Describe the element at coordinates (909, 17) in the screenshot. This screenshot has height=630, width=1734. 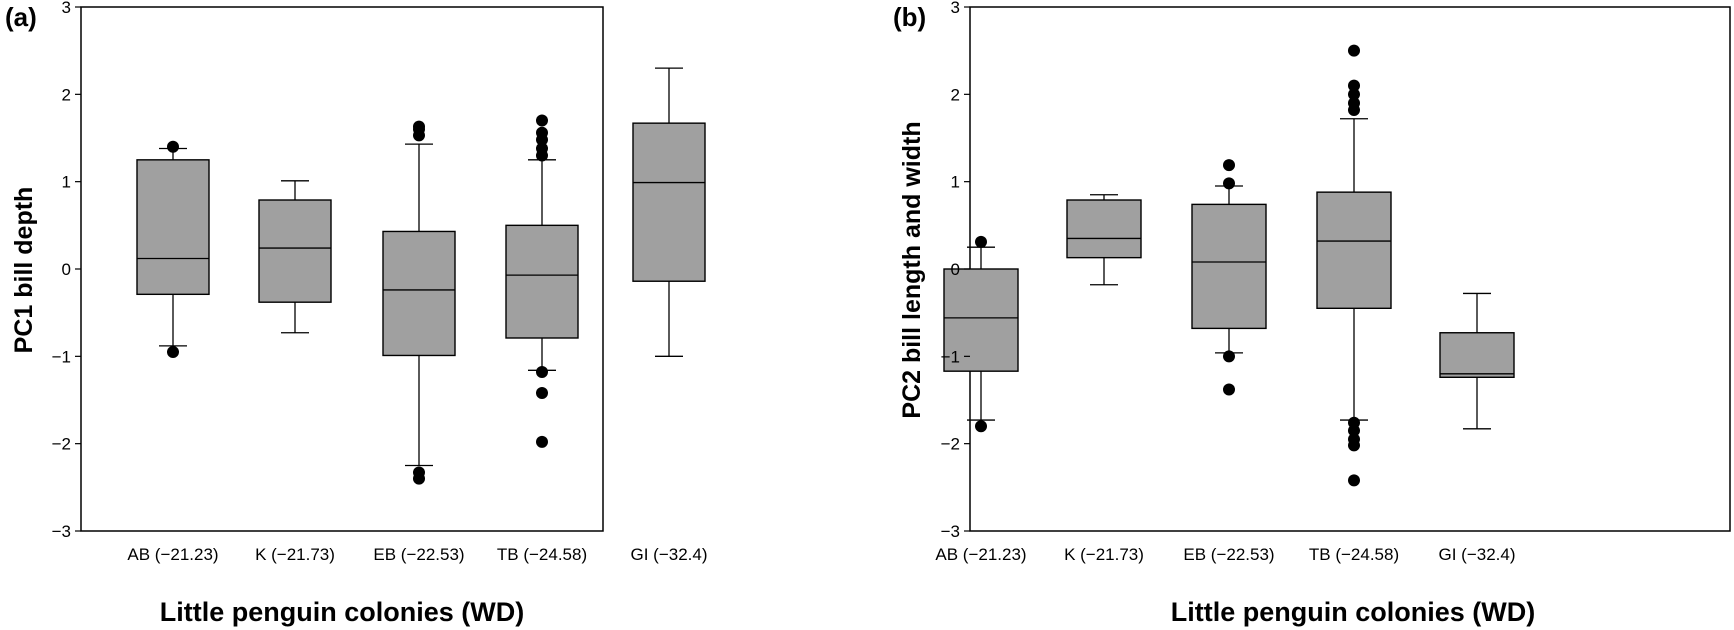
I see `panel-b-label: (b)` at that location.